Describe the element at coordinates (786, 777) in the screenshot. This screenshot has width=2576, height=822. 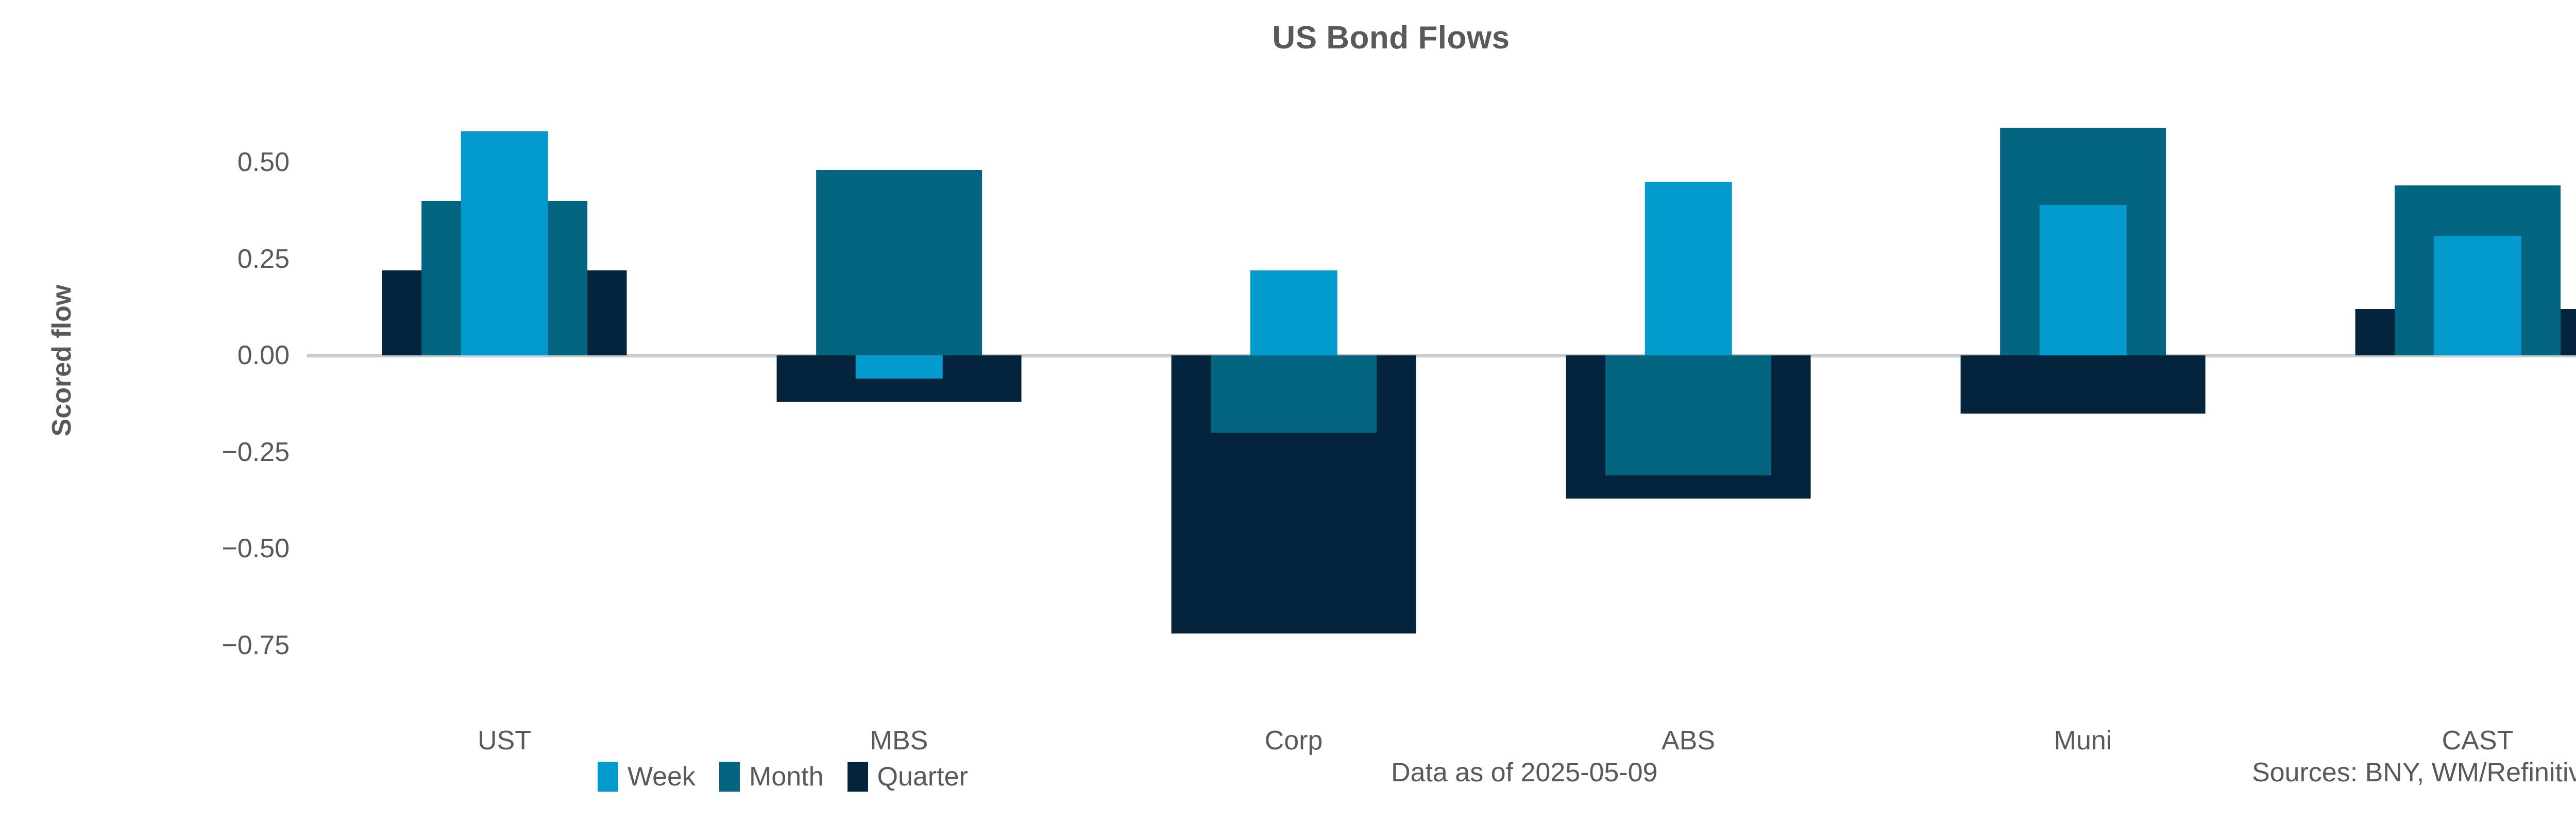
I see `legend-label: Month` at that location.